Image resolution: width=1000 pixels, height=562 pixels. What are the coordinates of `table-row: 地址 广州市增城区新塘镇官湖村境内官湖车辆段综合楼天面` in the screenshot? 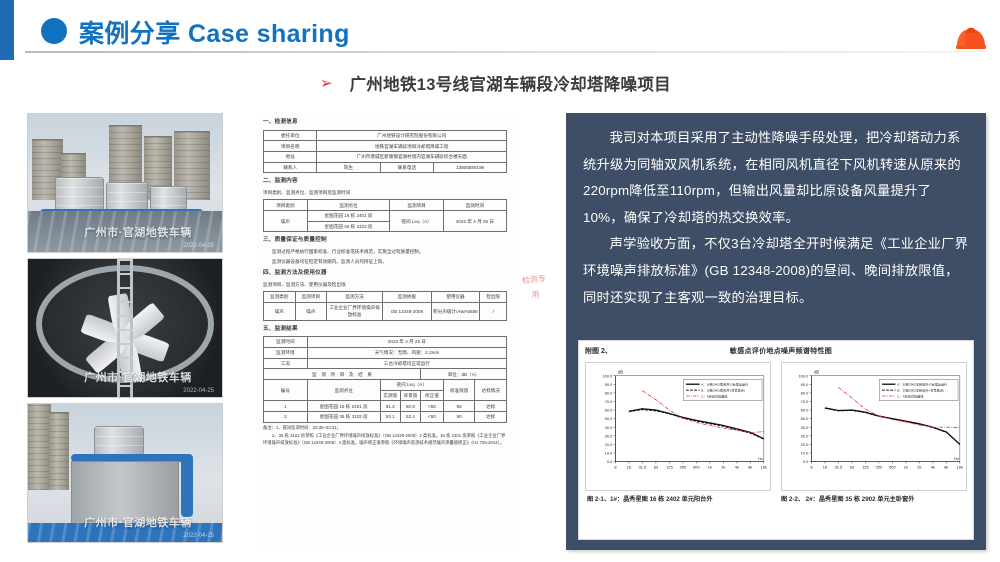 It's located at (384, 157).